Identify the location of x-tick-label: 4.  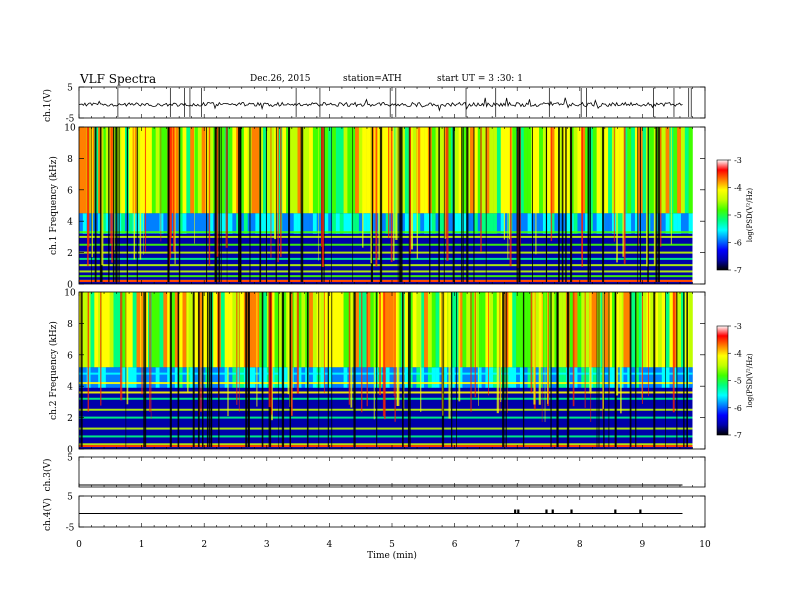
(330, 545).